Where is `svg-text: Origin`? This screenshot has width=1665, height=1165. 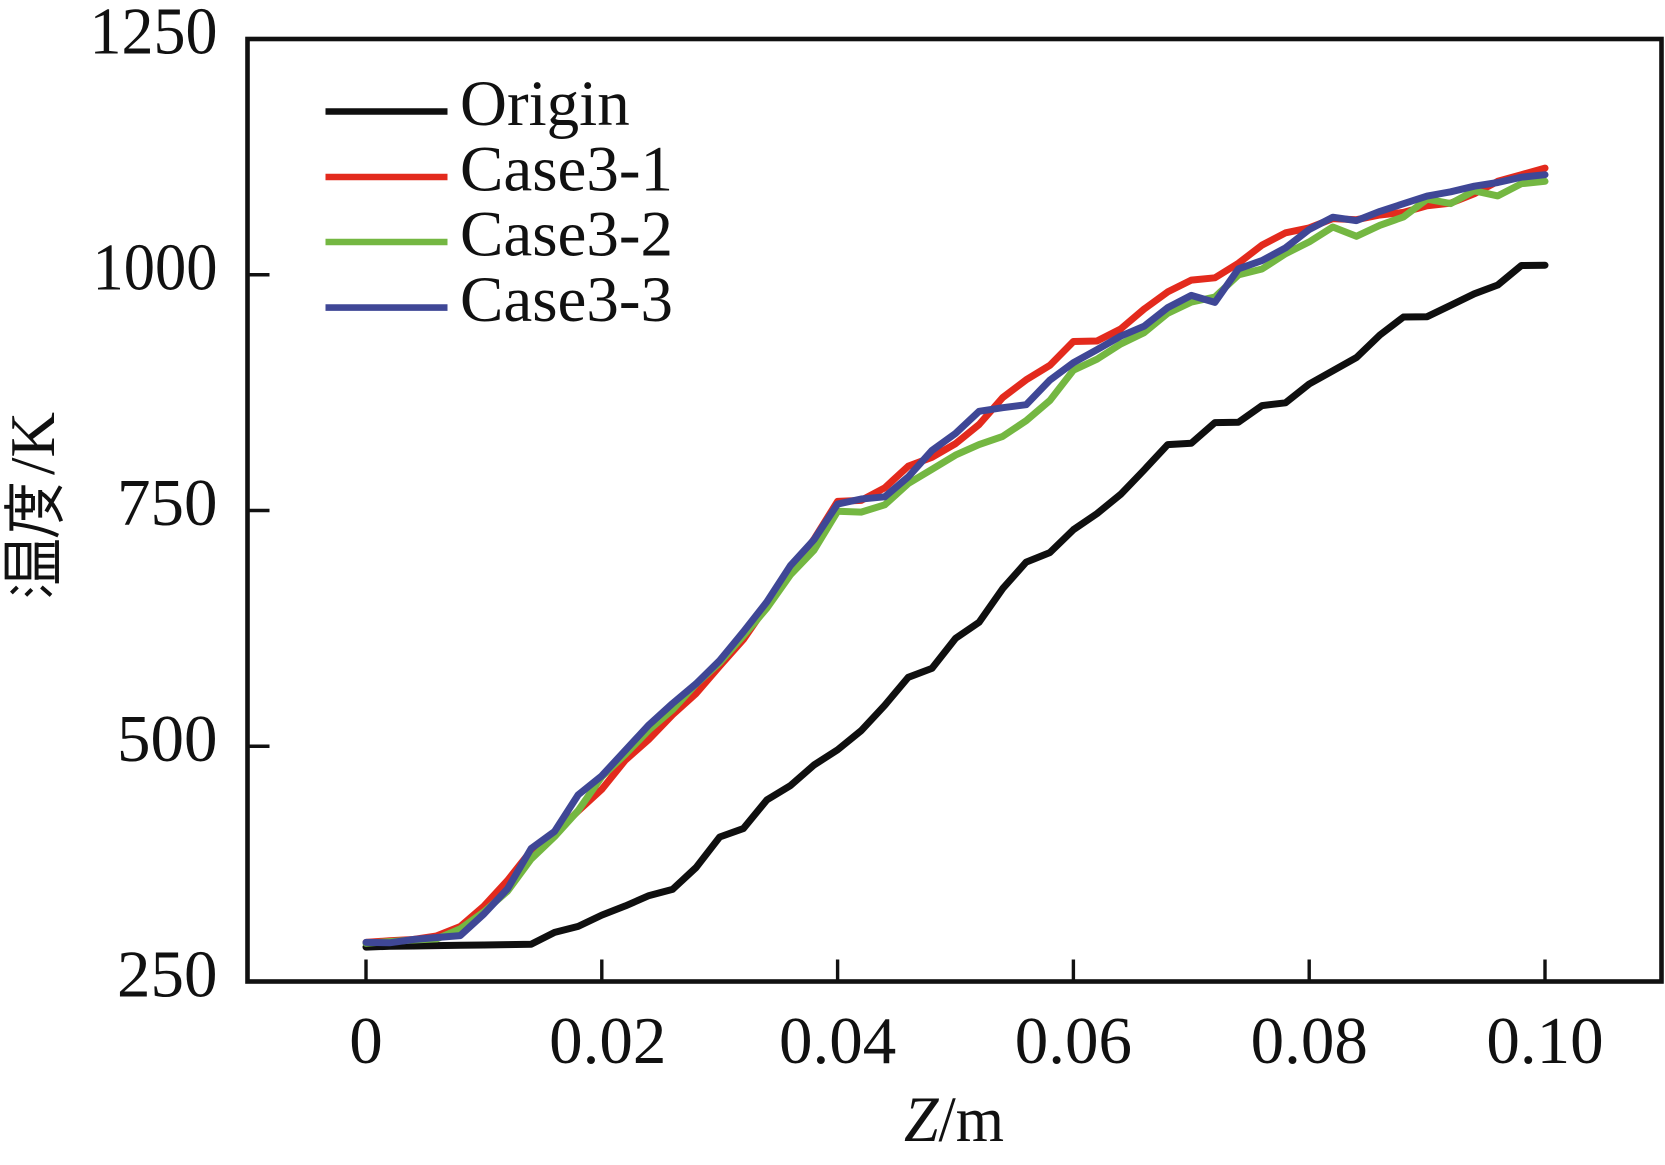
svg-text: Origin is located at coordinates (545, 104).